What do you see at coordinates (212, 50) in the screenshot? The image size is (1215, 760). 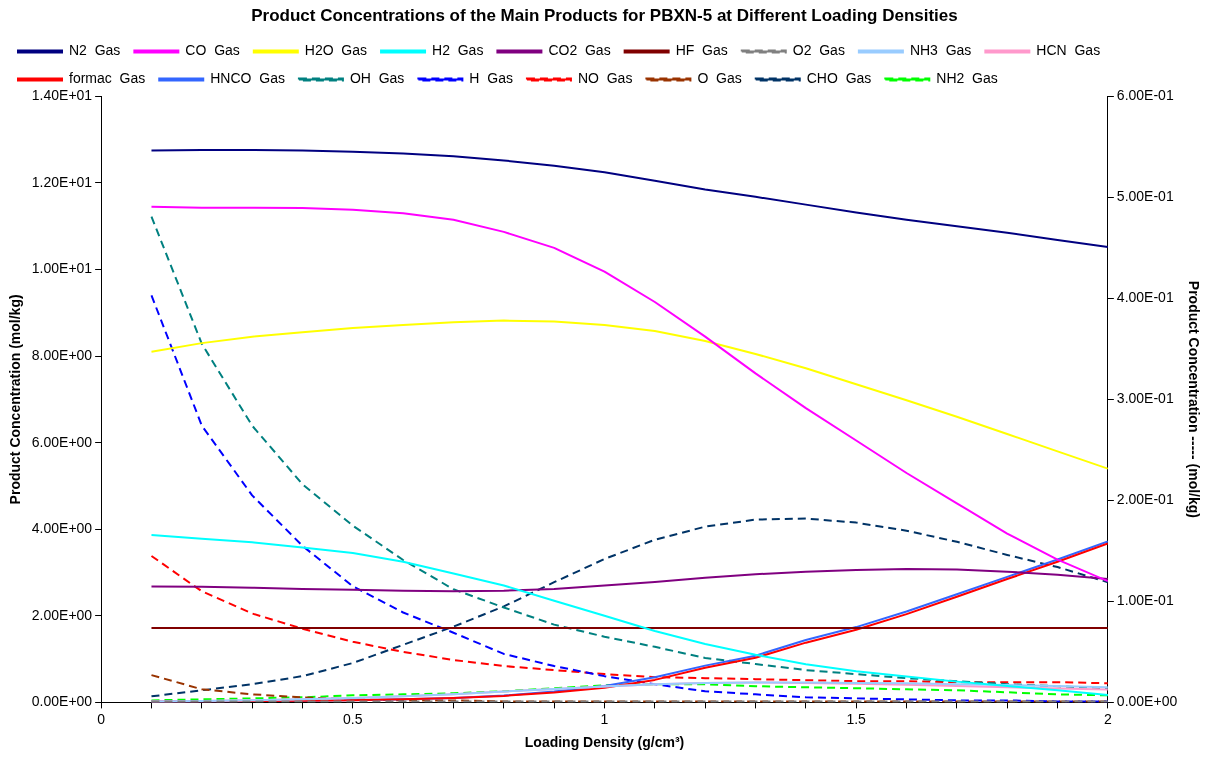 I see `legend-label: CO Gas` at bounding box center [212, 50].